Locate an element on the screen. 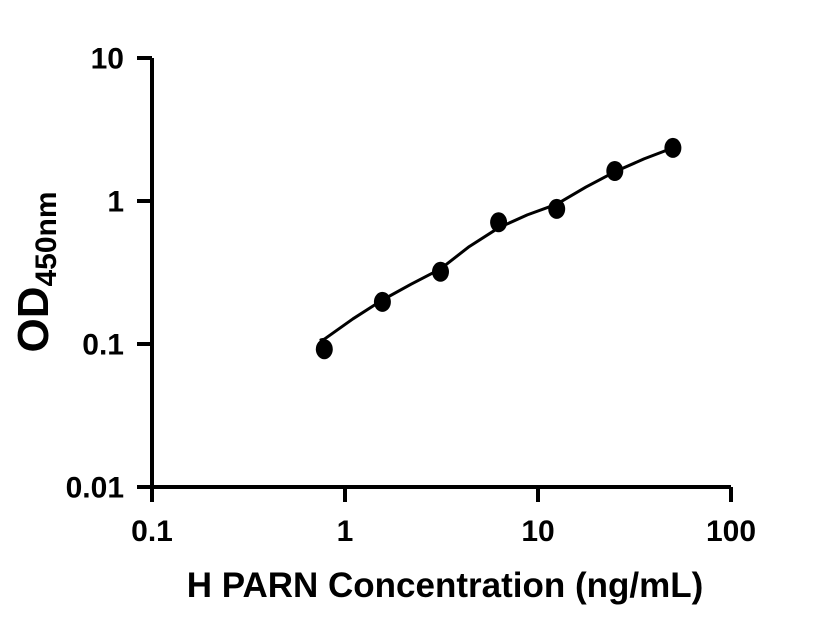 The height and width of the screenshot is (640, 816). x-tick-label: 0.1 is located at coordinates (152, 531).